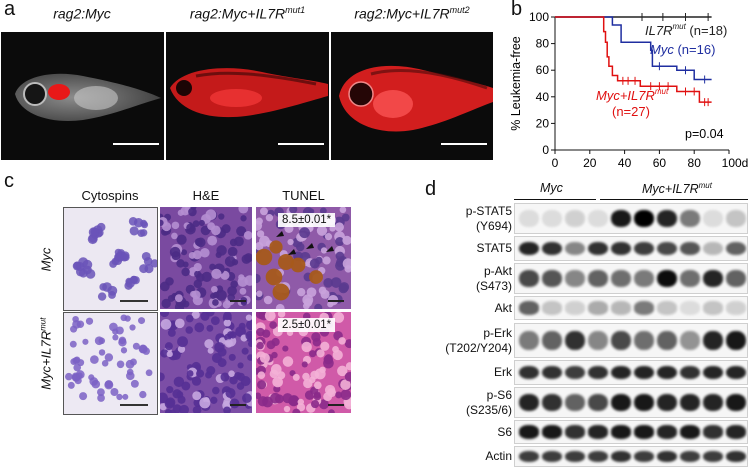 The height and width of the screenshot is (468, 749). What do you see at coordinates (488, 409) in the screenshot?
I see `blot-label-line2: (S235/6)` at bounding box center [488, 409].